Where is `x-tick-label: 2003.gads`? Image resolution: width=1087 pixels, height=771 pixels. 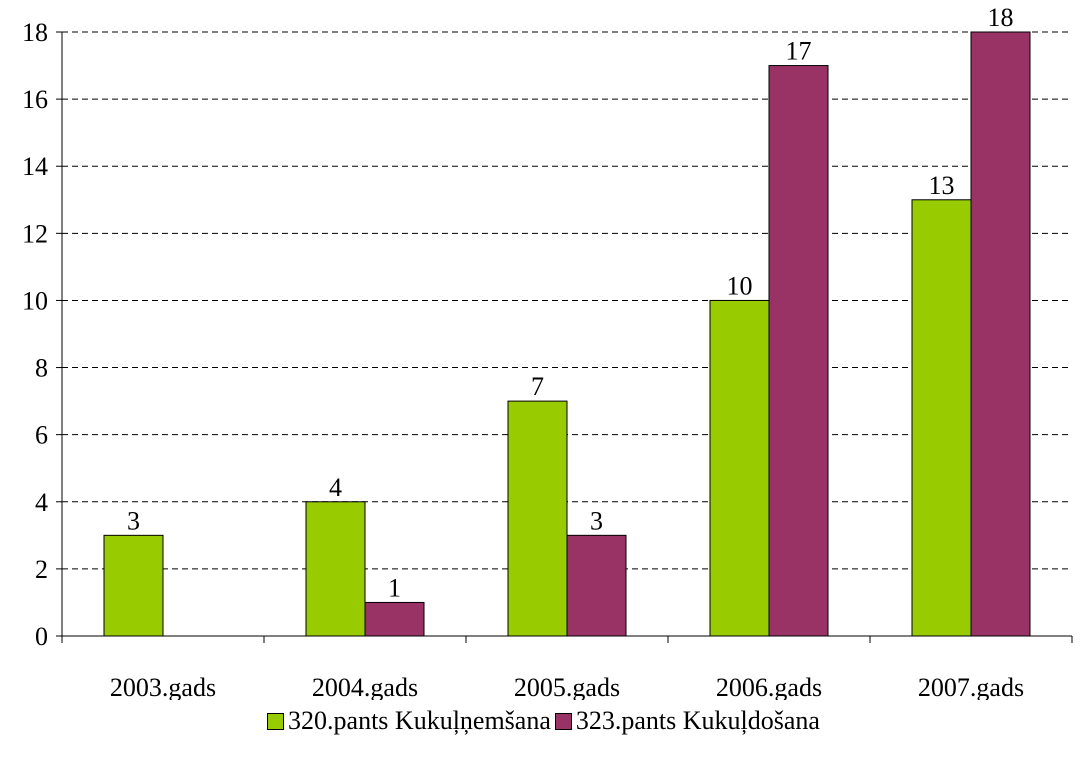 x-tick-label: 2003.gads is located at coordinates (163, 686).